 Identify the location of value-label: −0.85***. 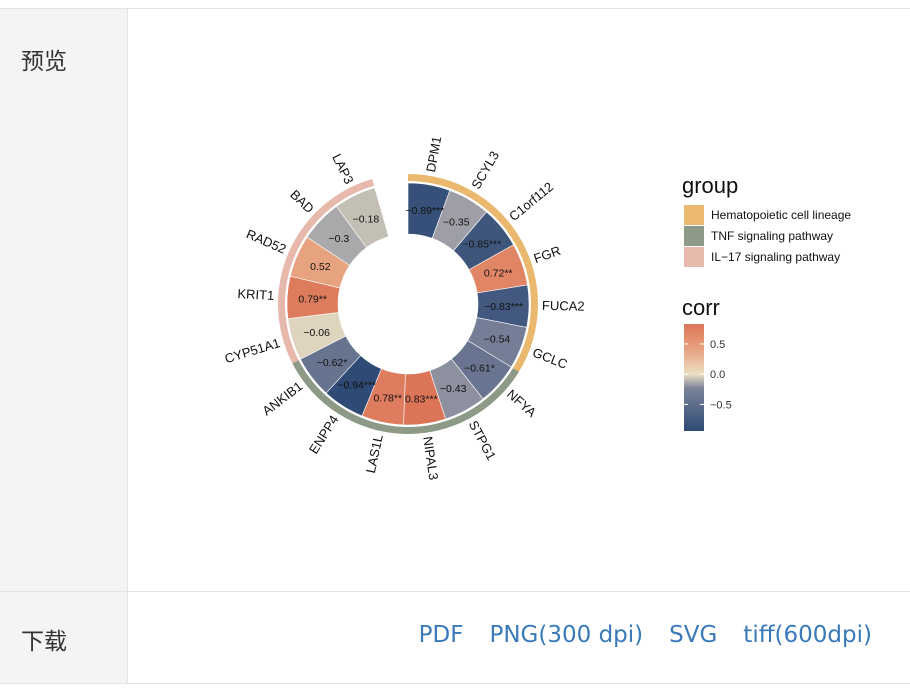
(481, 244).